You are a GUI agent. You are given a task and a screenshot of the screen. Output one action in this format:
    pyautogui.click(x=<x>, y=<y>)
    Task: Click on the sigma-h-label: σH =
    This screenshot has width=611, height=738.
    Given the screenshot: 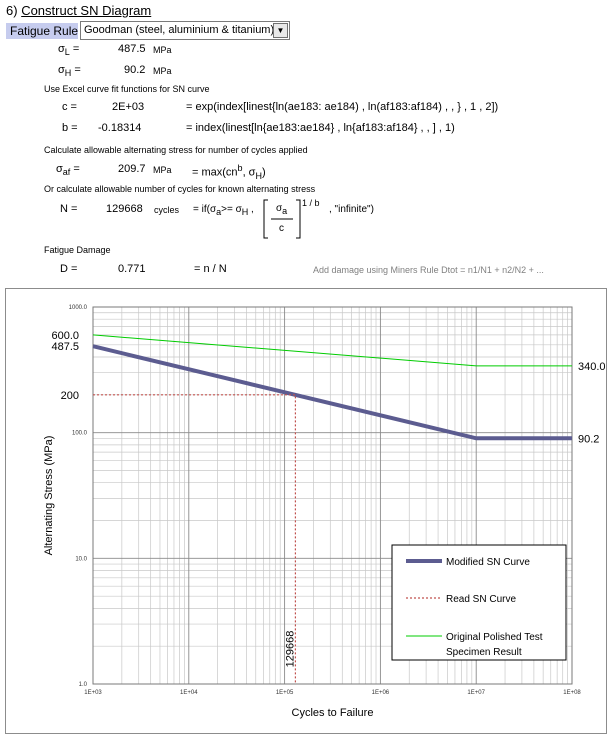 What is the action you would take?
    pyautogui.click(x=69, y=71)
    